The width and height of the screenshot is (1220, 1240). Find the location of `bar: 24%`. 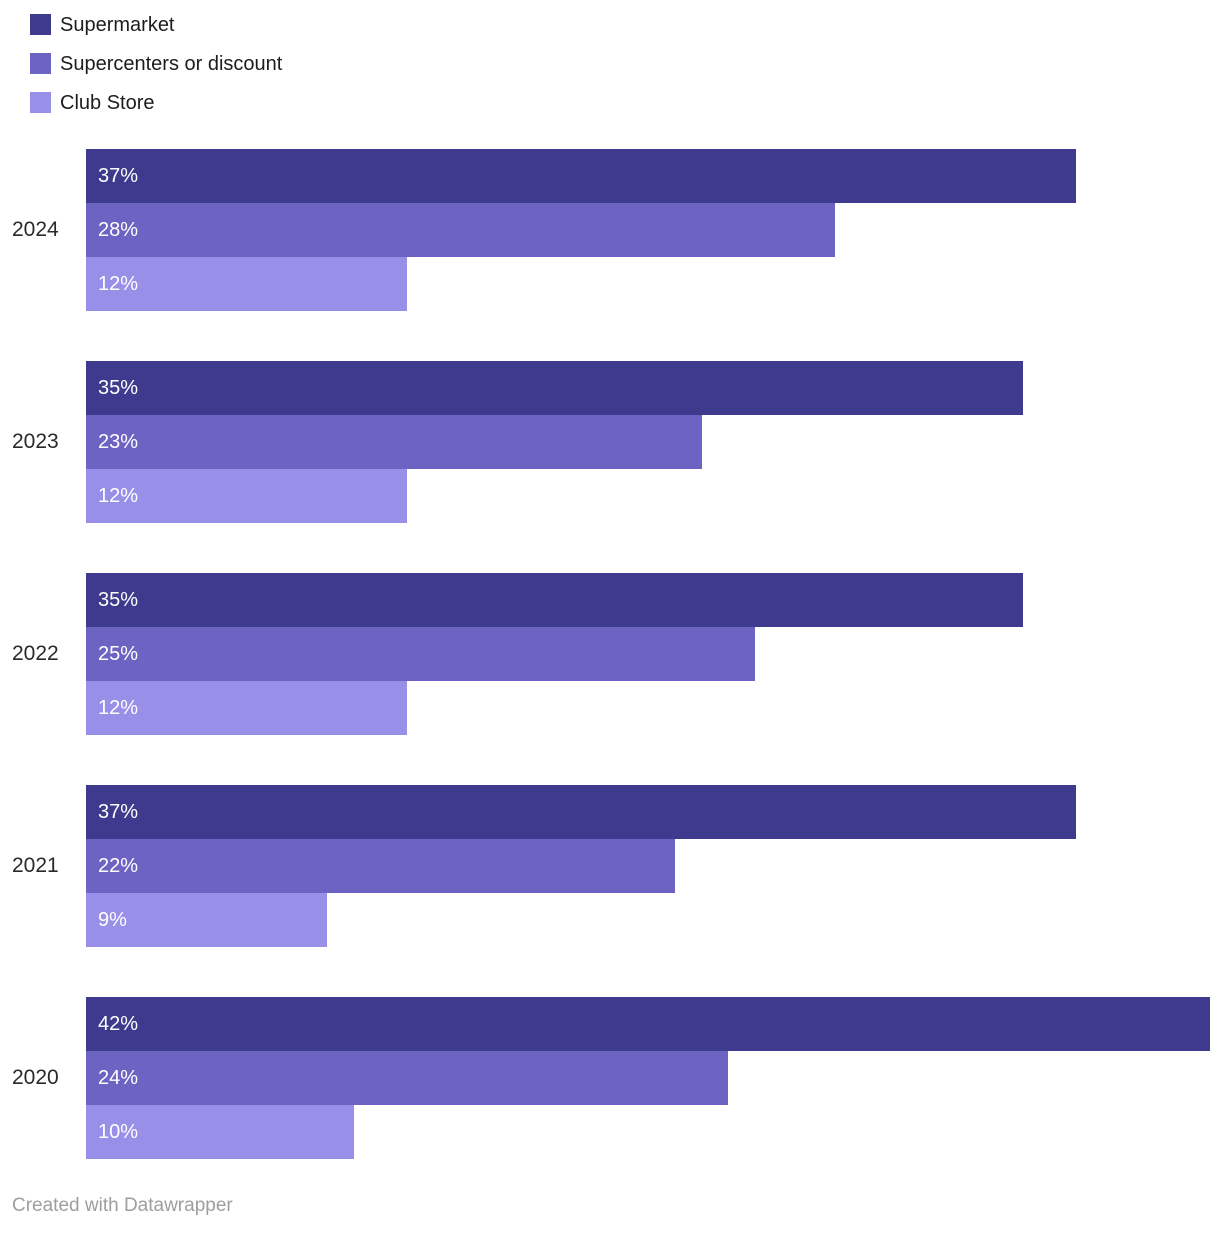

bar: 24% is located at coordinates (407, 1078).